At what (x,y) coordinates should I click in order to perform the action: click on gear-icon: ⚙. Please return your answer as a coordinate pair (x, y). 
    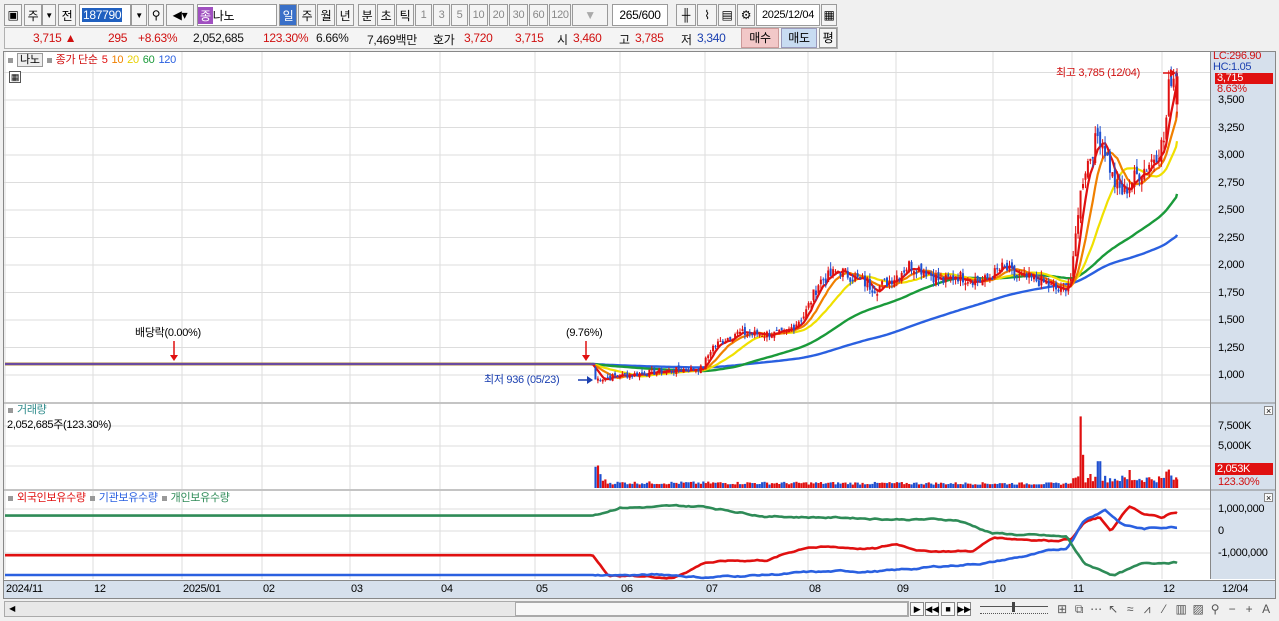
    Looking at the image, I should click on (746, 15).